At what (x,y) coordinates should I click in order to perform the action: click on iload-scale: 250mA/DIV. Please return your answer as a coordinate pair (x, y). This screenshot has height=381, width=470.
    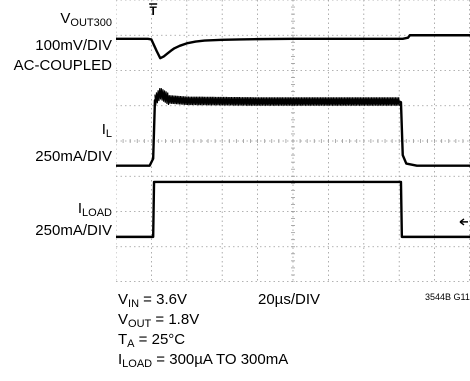
    Looking at the image, I should click on (73, 230).